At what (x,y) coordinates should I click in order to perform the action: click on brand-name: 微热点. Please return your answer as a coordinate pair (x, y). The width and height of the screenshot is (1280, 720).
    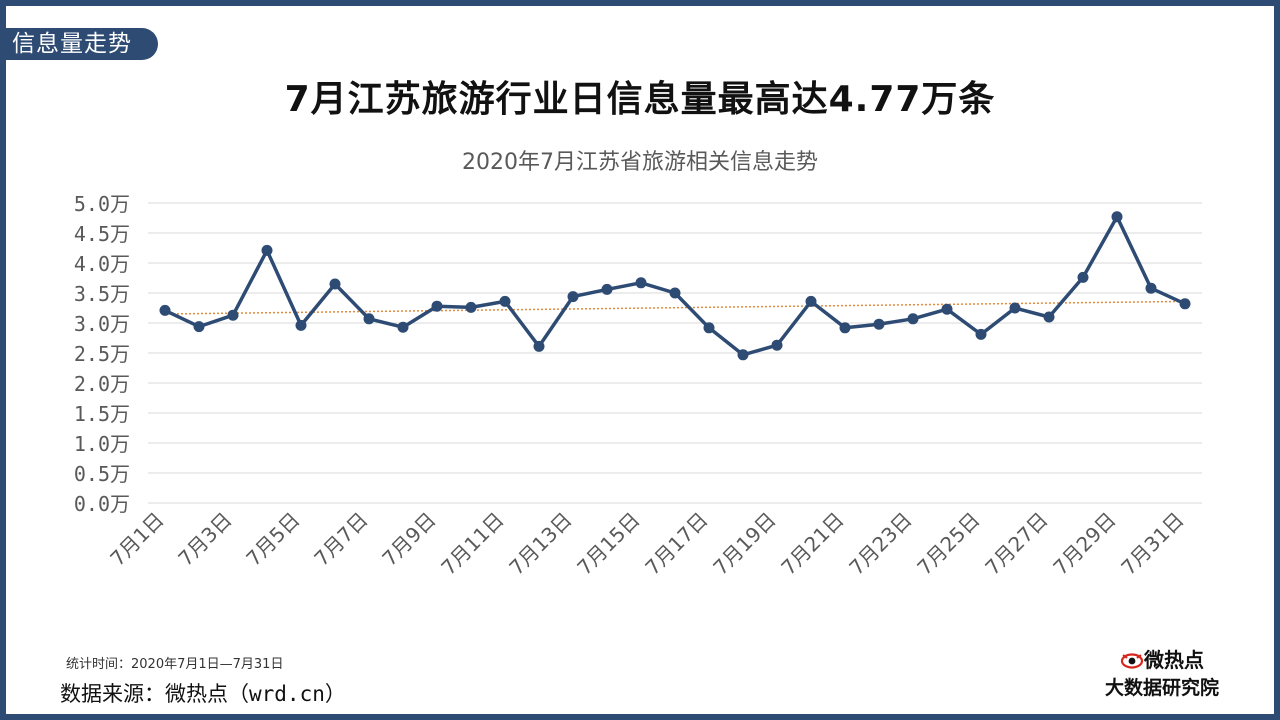
    Looking at the image, I should click on (1174, 660).